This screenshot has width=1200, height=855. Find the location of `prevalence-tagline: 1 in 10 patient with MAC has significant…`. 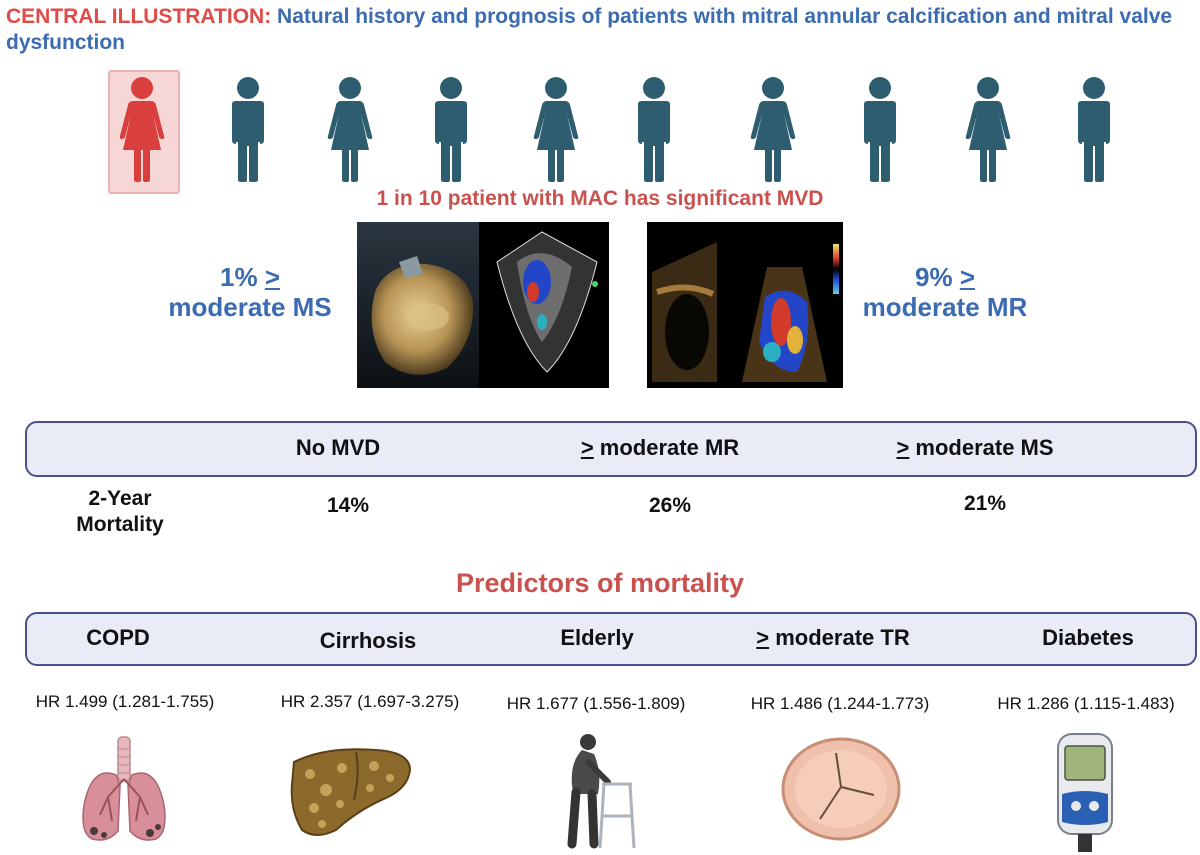

prevalence-tagline: 1 in 10 patient with MAC has significant… is located at coordinates (600, 198).